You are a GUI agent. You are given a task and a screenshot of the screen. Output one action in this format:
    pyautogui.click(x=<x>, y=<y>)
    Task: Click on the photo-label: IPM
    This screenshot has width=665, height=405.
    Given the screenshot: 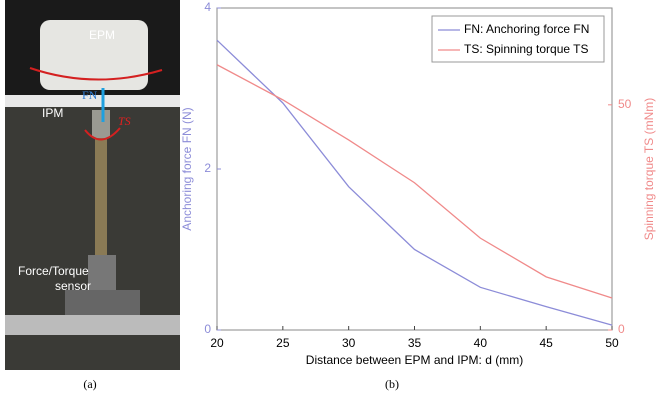 What is the action you would take?
    pyautogui.click(x=52, y=113)
    